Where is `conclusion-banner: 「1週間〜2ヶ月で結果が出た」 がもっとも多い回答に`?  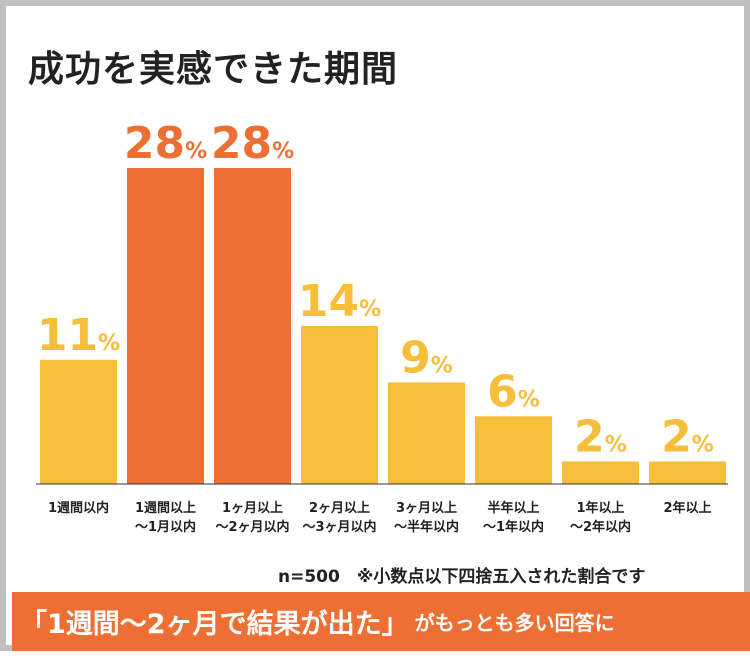 conclusion-banner: 「1週間〜2ヶ月で結果が出た」 がもっとも多い回答に is located at coordinates (381, 621).